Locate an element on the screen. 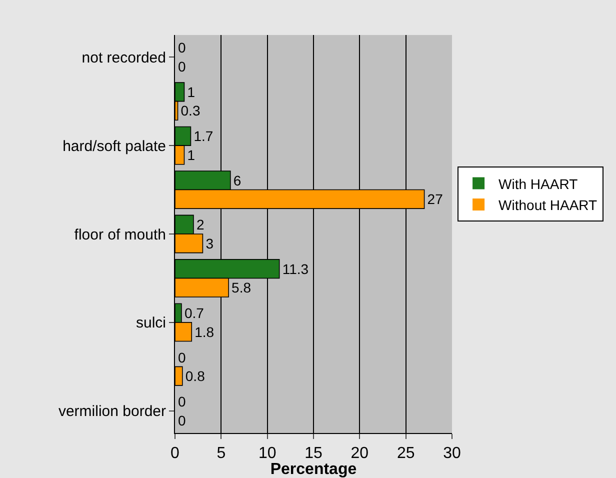  y-tick-label: vermilion border is located at coordinates (112, 411).